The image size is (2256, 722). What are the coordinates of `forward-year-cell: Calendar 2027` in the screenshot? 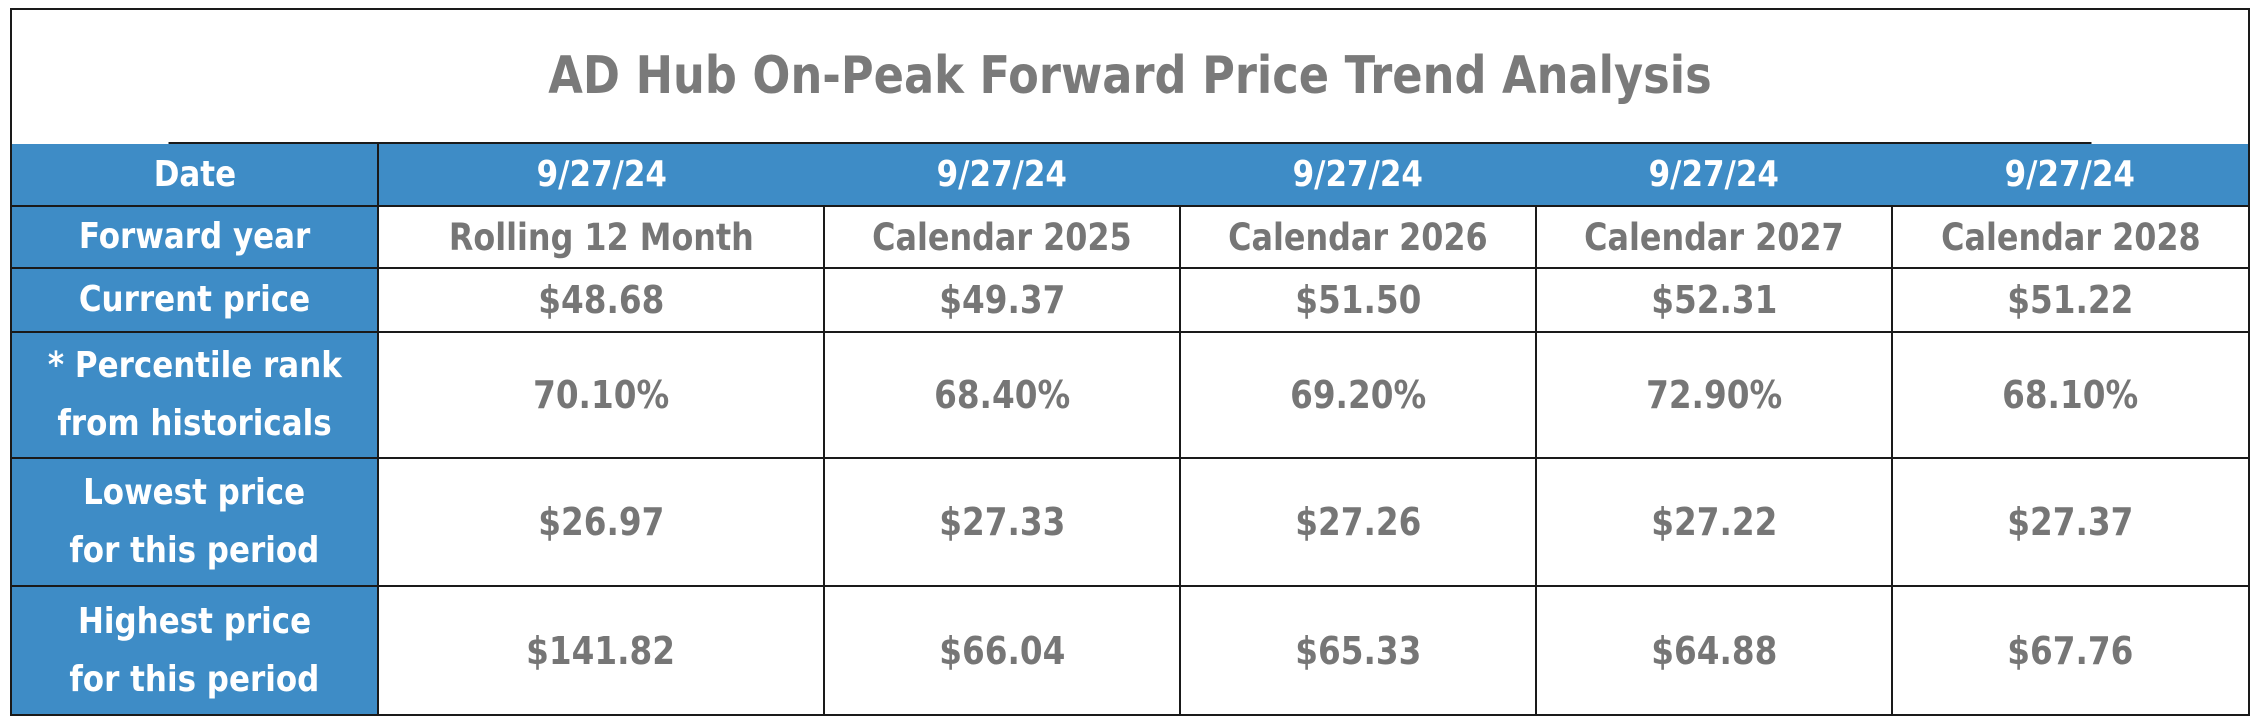 It's located at (1714, 237).